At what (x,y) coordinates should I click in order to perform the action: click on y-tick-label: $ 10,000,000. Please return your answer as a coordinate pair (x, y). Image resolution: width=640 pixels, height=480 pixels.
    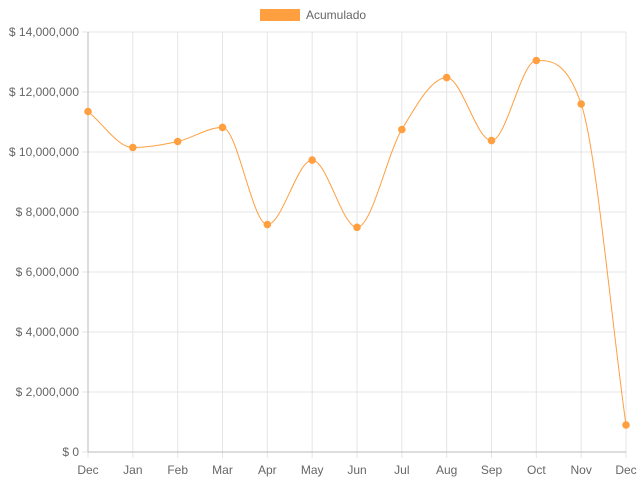
    Looking at the image, I should click on (44, 152).